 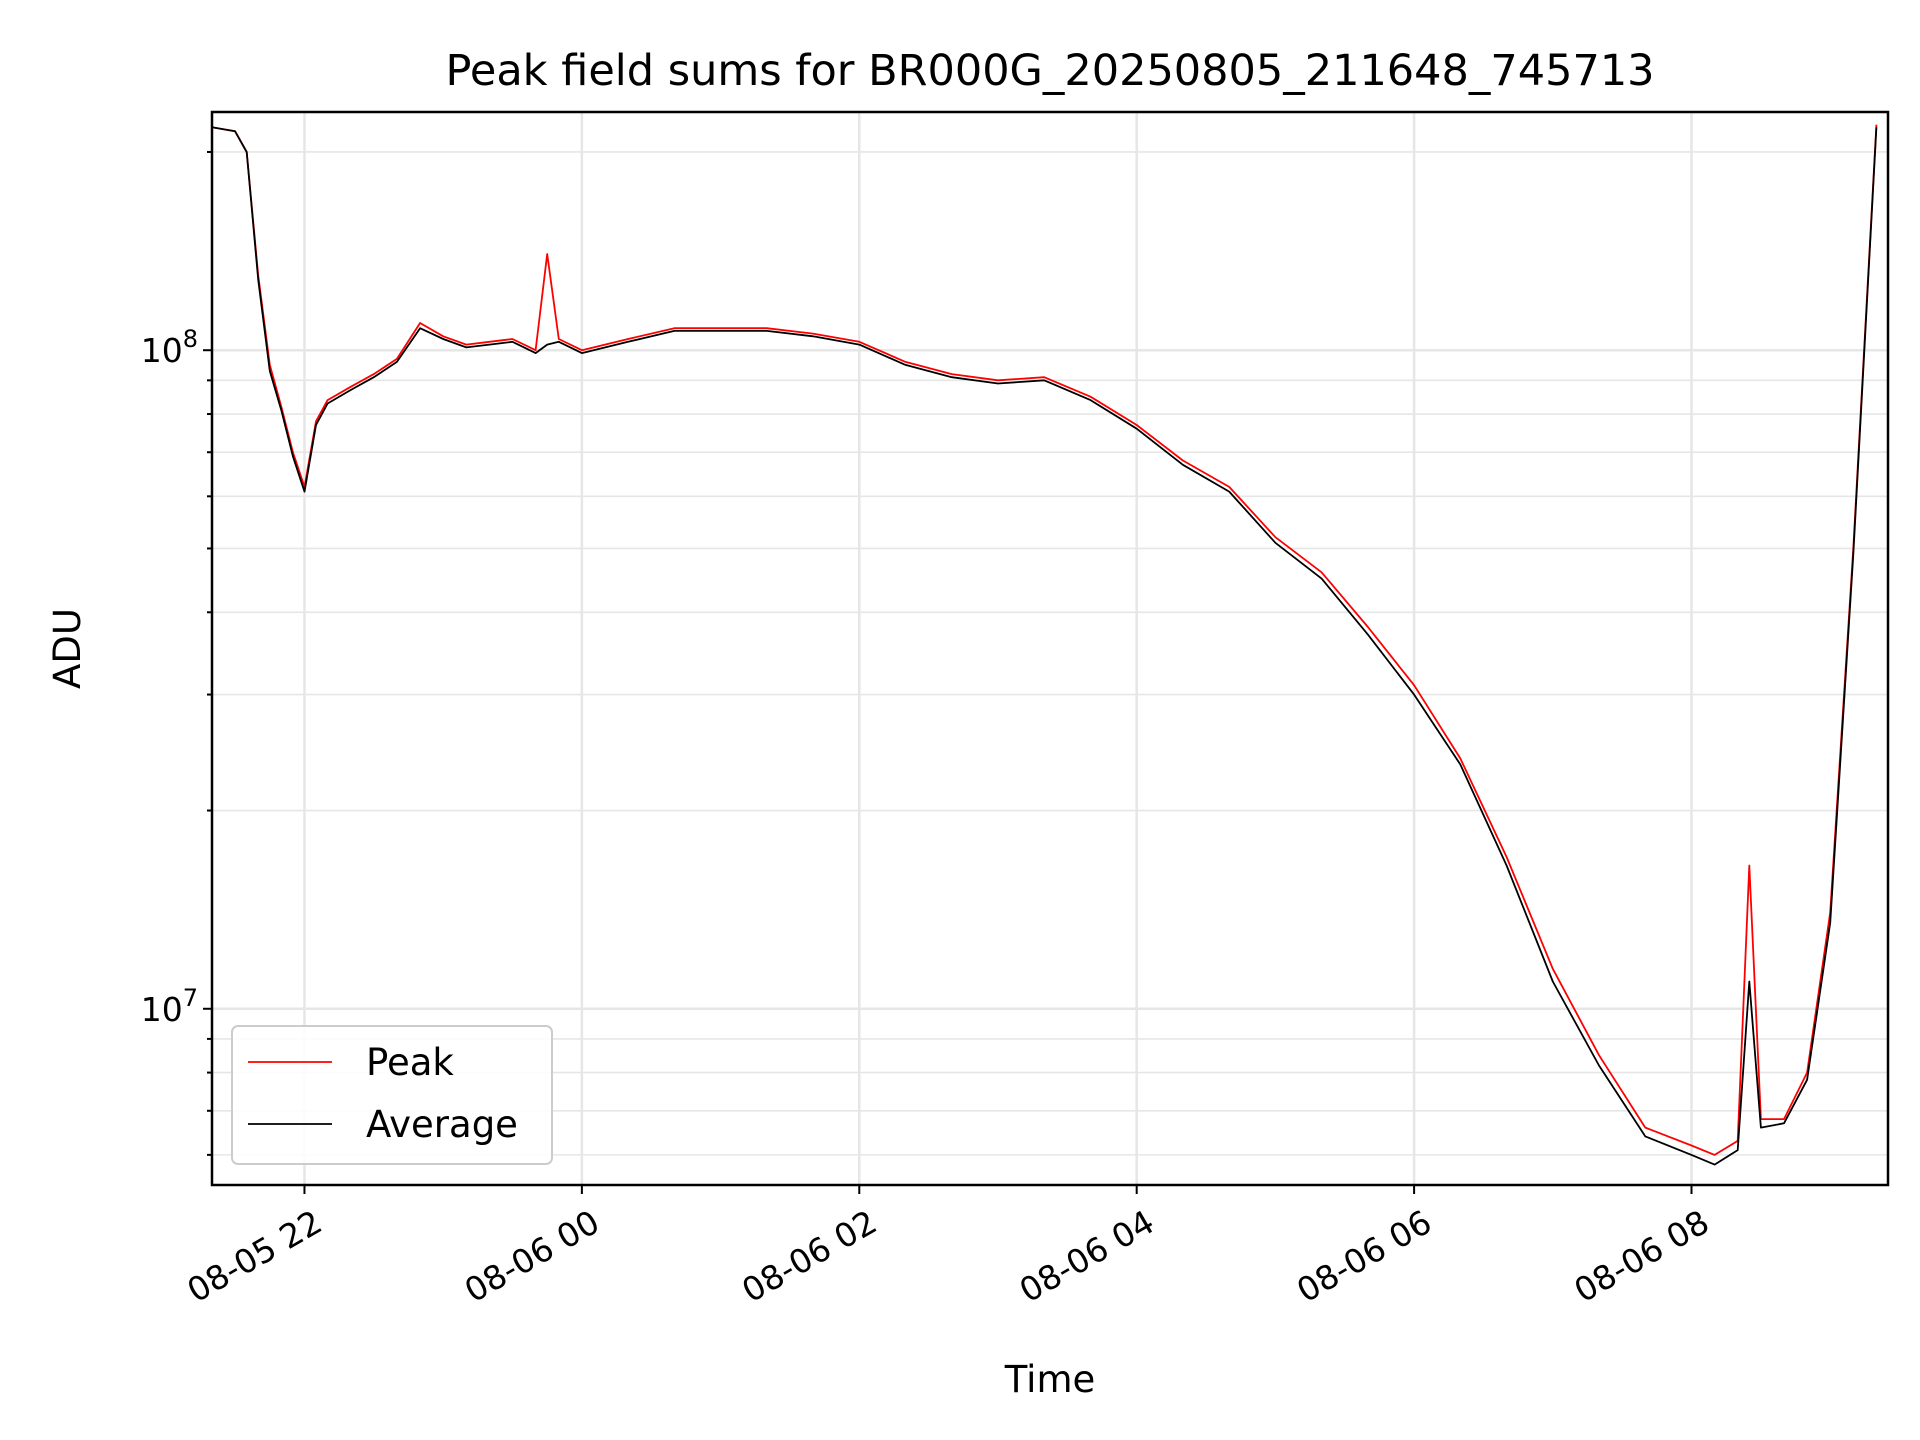 I want to click on y-tick-label: 10⁸, so click(x=169, y=347).